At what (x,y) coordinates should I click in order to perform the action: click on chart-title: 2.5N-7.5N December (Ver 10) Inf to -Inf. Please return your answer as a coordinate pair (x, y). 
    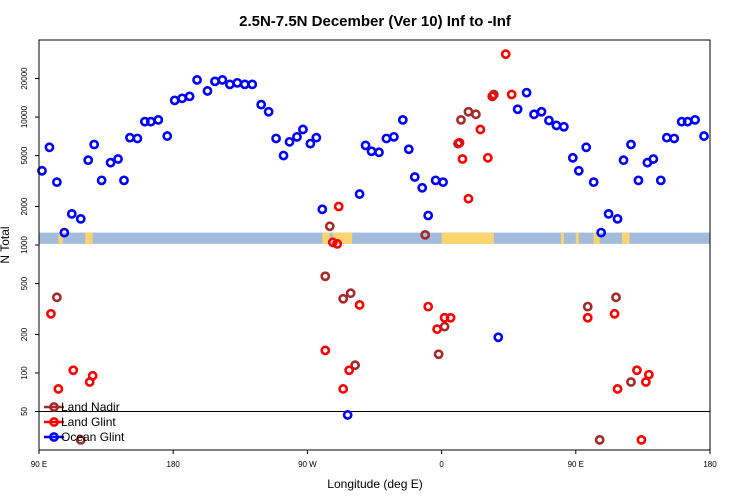
    Looking at the image, I should click on (375, 21).